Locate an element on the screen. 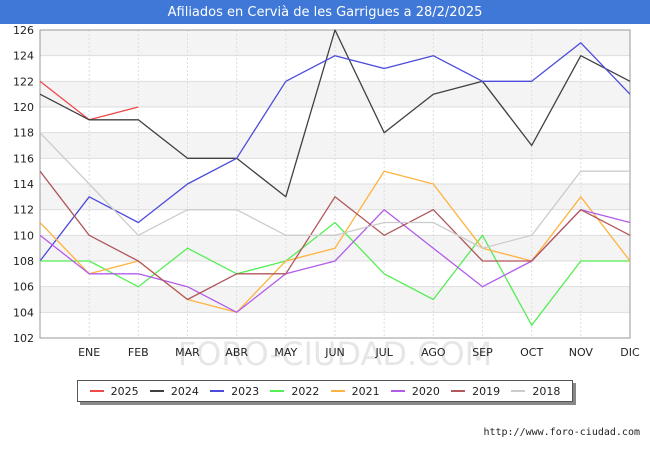  legend-label: 2021 is located at coordinates (365, 391).